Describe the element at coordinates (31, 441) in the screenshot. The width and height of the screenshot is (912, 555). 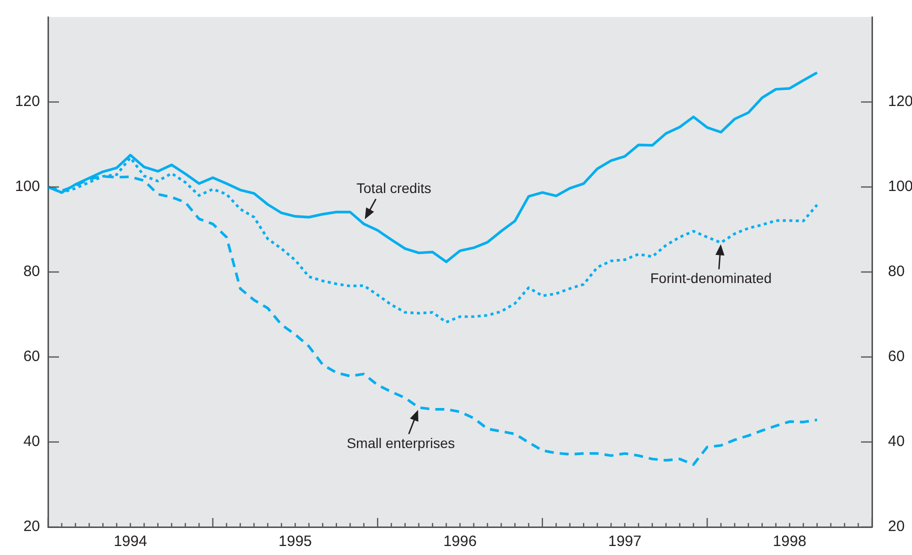
I see `y-tick-label: 40` at that location.